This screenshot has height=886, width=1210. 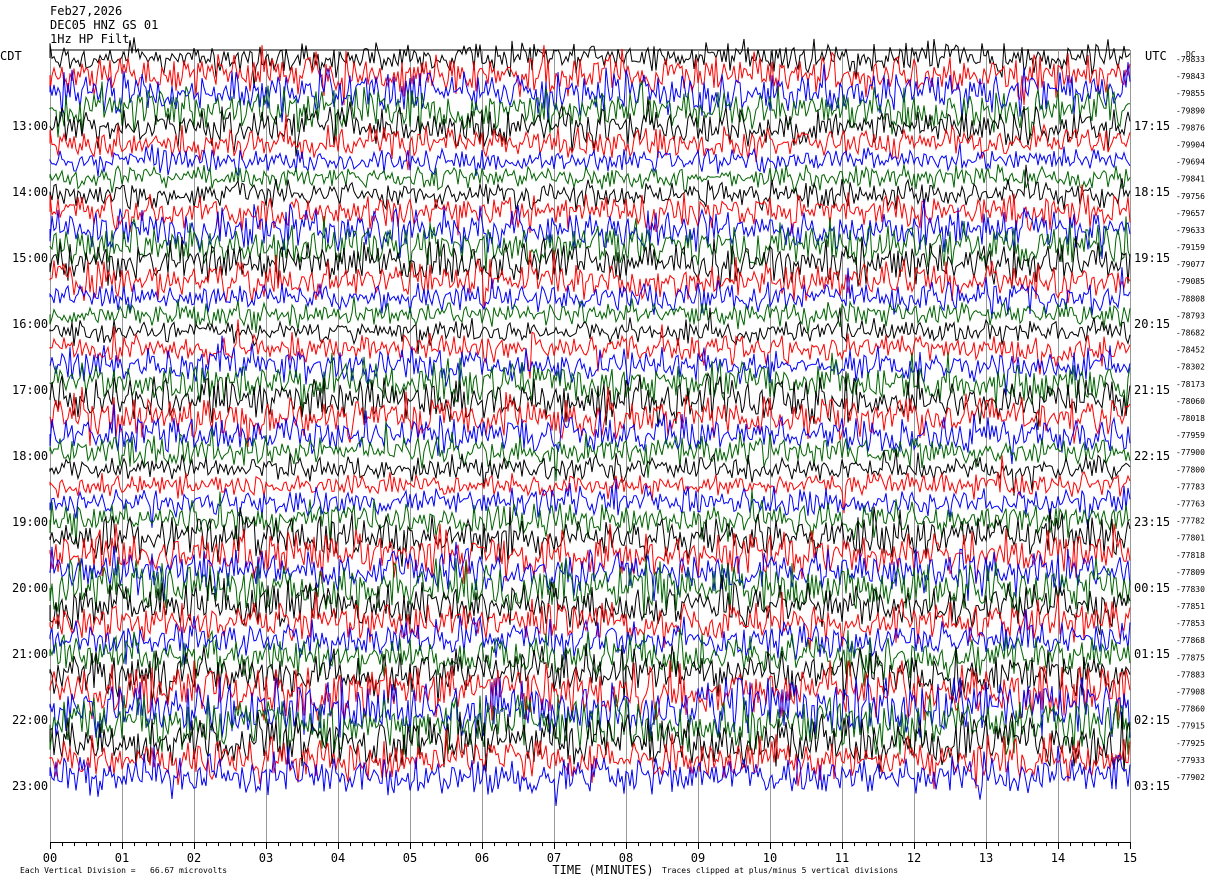 What do you see at coordinates (30, 192) in the screenshot?
I see `left-time-label: 14:00` at bounding box center [30, 192].